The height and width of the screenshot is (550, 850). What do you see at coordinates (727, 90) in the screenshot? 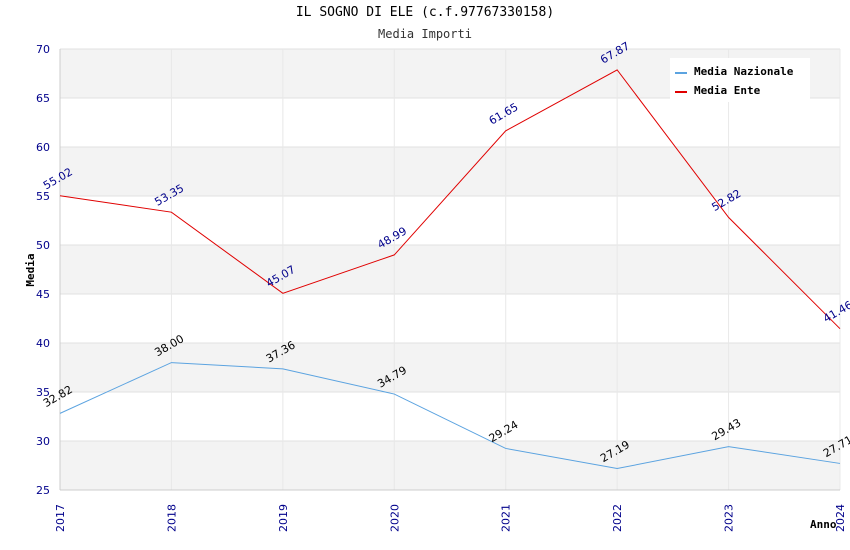
I see `legend-label-media-ente: Media Ente` at bounding box center [727, 90].